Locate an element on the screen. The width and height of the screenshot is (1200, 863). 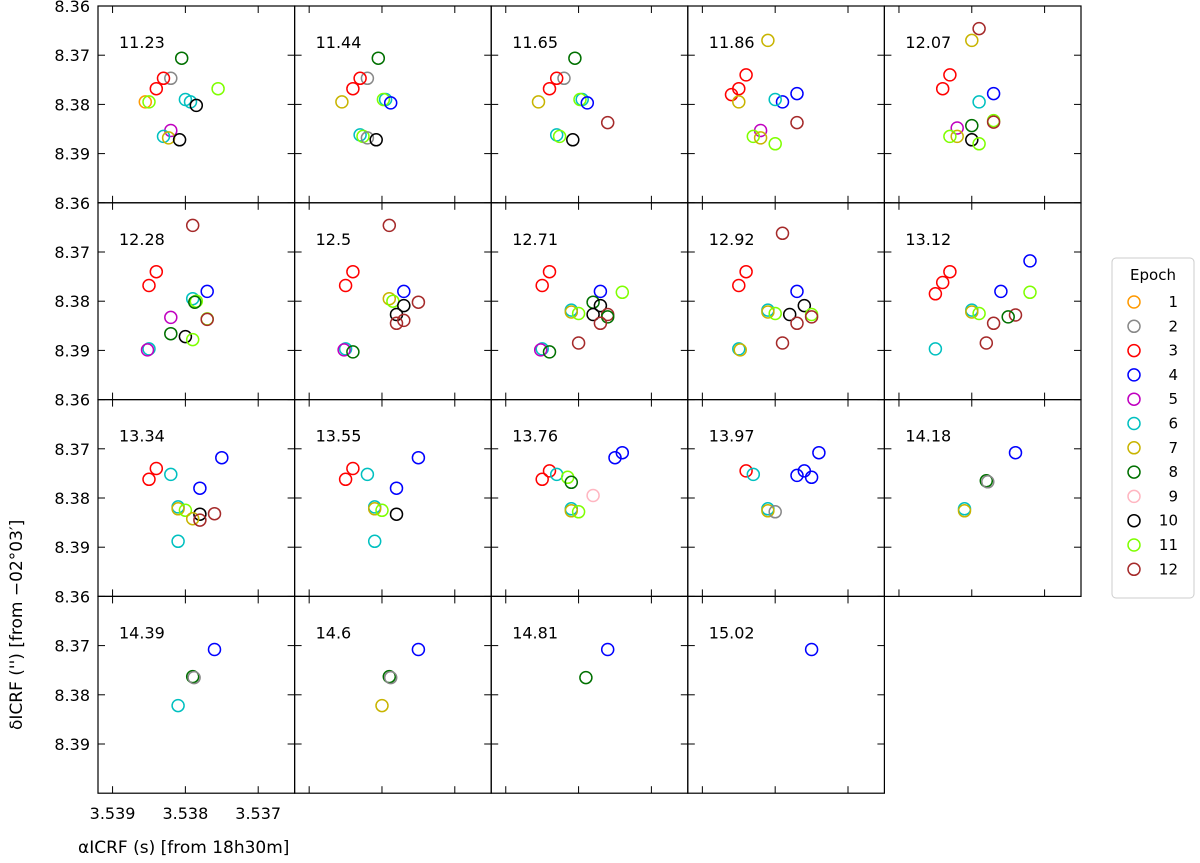
panel-label: 14.39 is located at coordinates (142, 632).